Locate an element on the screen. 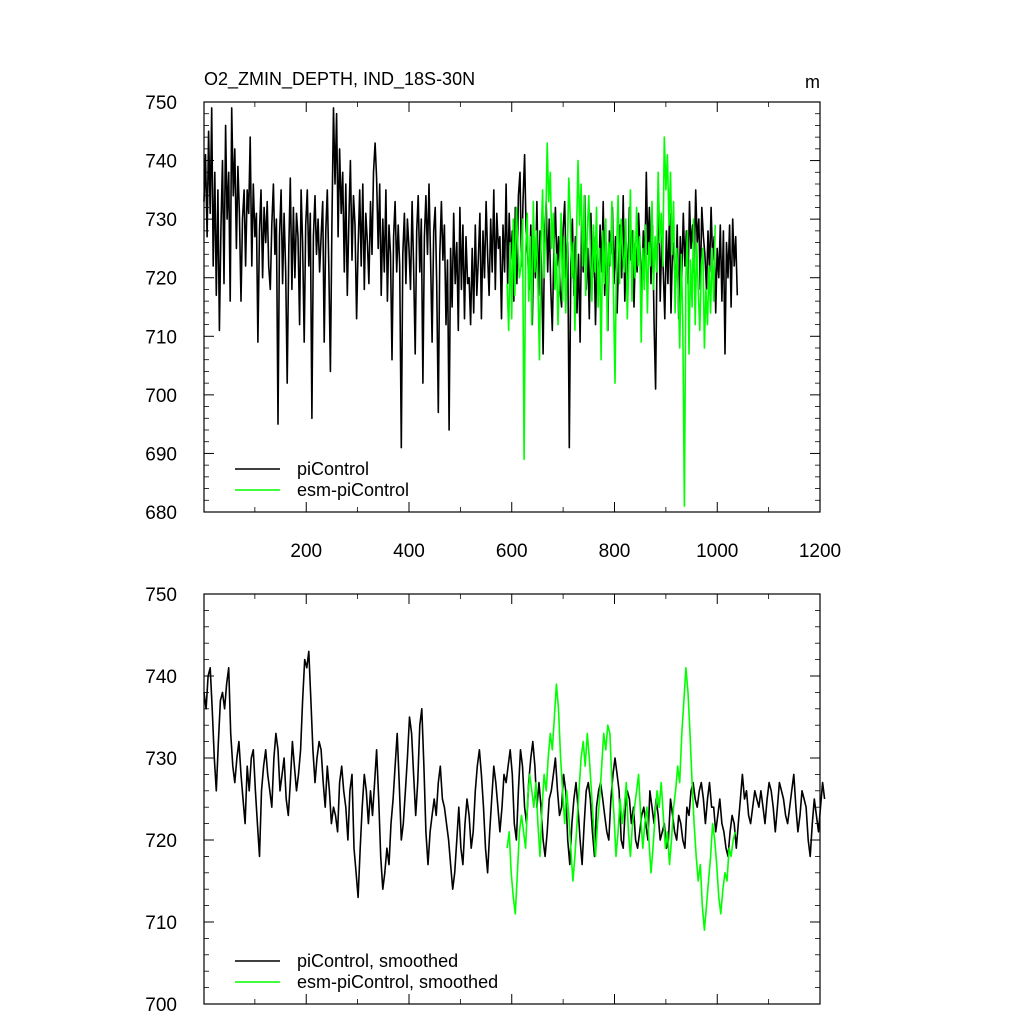  x-tick-label: 1200 is located at coordinates (820, 551).